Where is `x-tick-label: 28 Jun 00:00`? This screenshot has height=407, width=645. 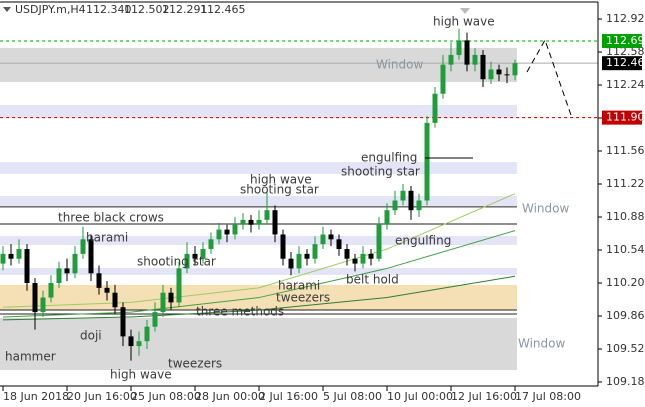 x-tick-label: 28 Jun 00:00 is located at coordinates (230, 396).